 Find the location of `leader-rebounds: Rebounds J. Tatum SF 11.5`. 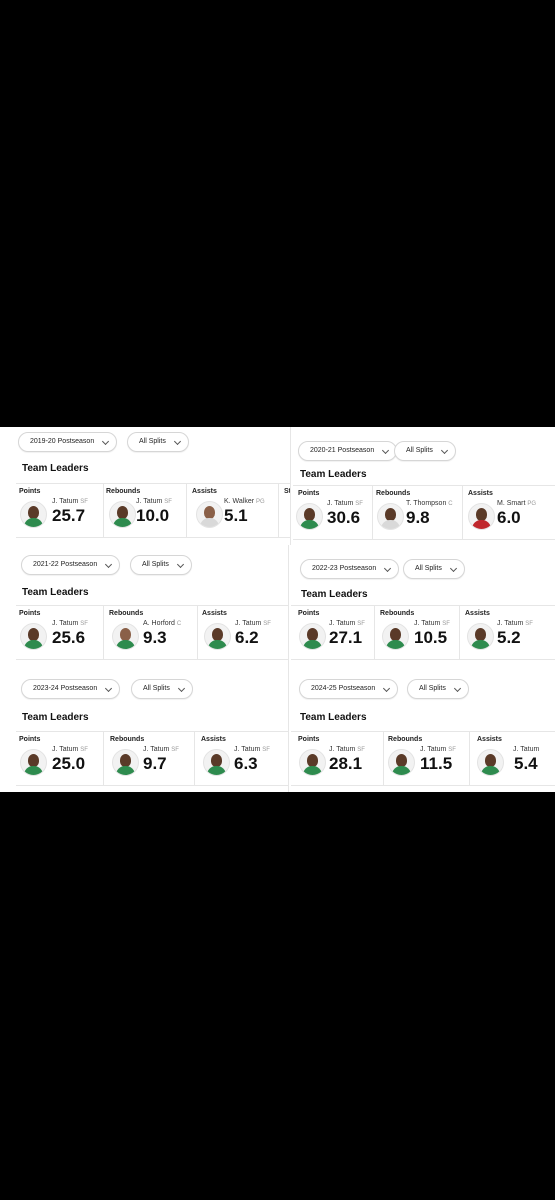

leader-rebounds: Rebounds J. Tatum SF 11.5 is located at coordinates (426, 758).